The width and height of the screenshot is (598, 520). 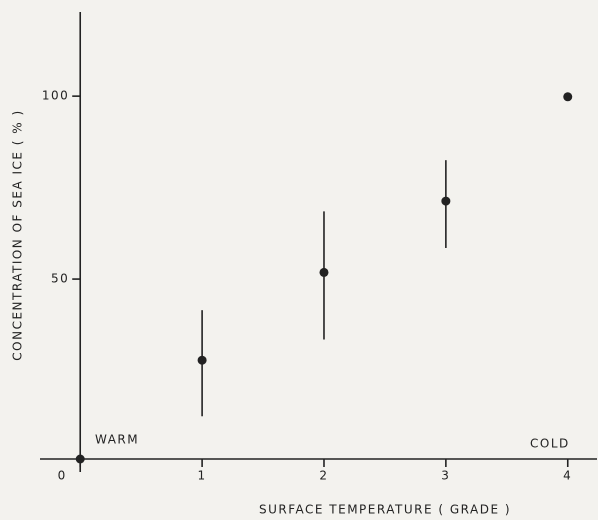 I want to click on x-tick-label: 1, so click(x=202, y=476).